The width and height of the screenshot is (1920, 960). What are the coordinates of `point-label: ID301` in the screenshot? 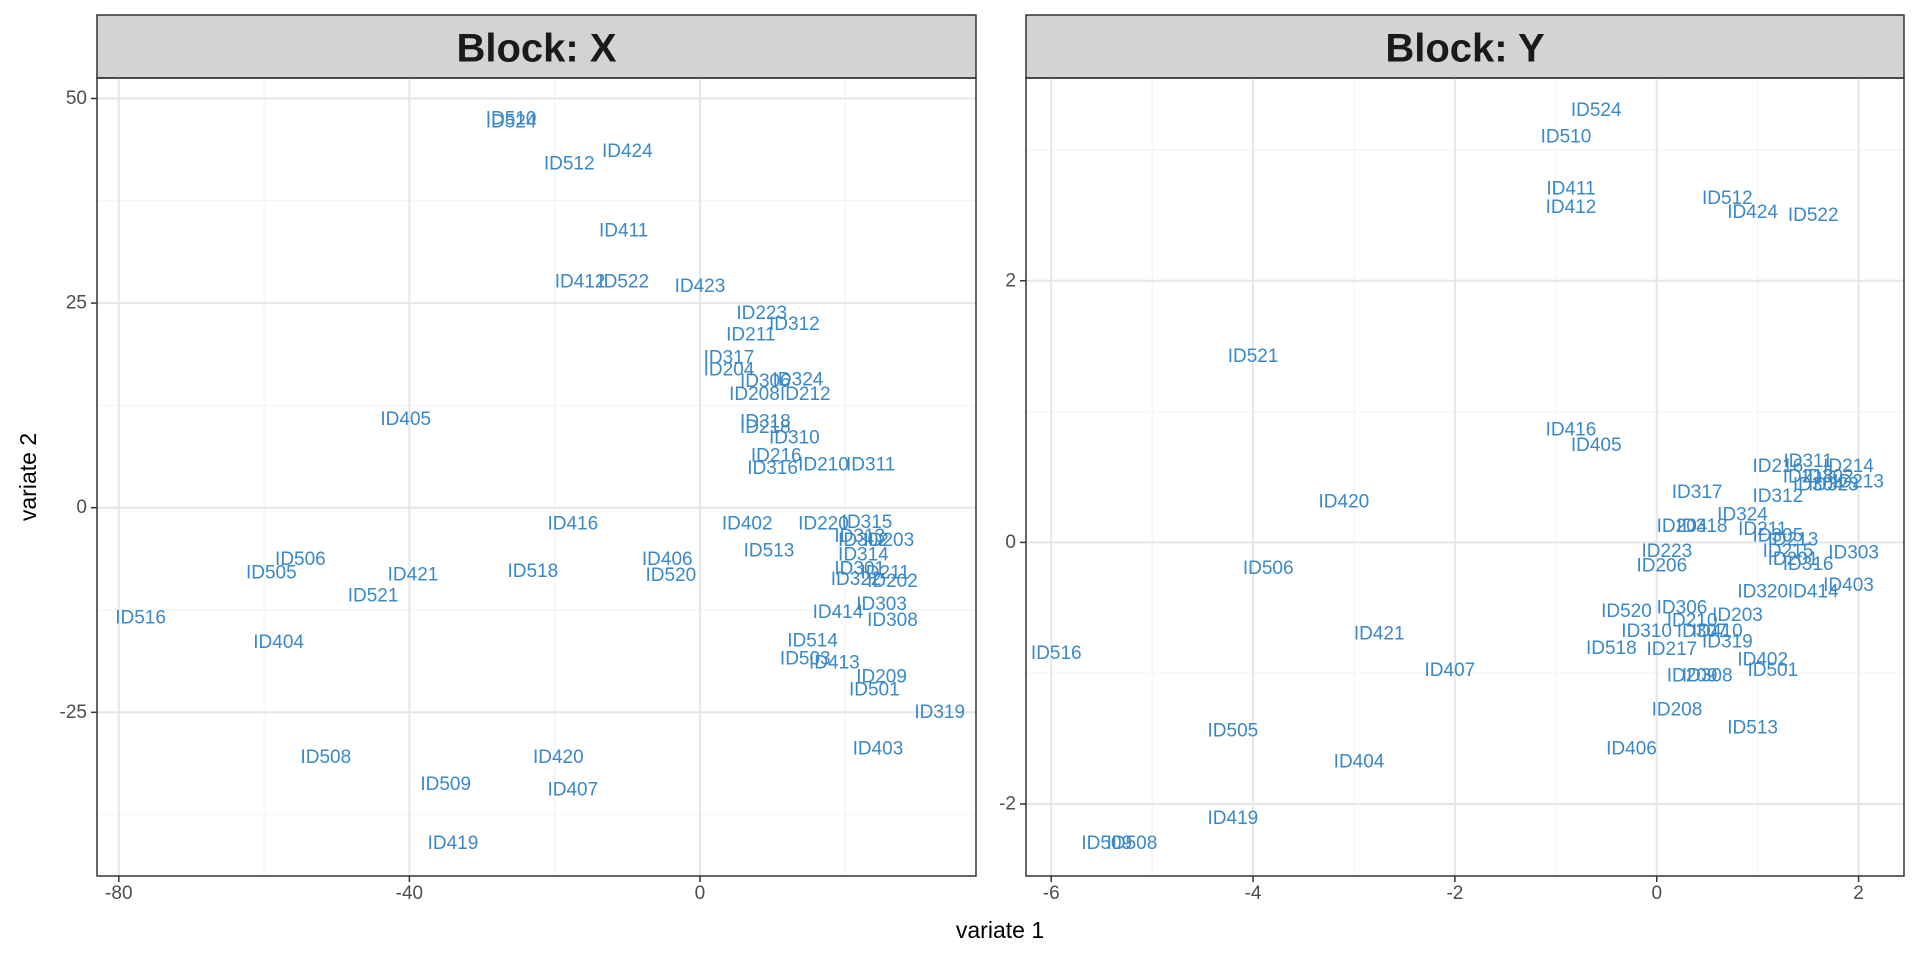 It's located at (859, 569).